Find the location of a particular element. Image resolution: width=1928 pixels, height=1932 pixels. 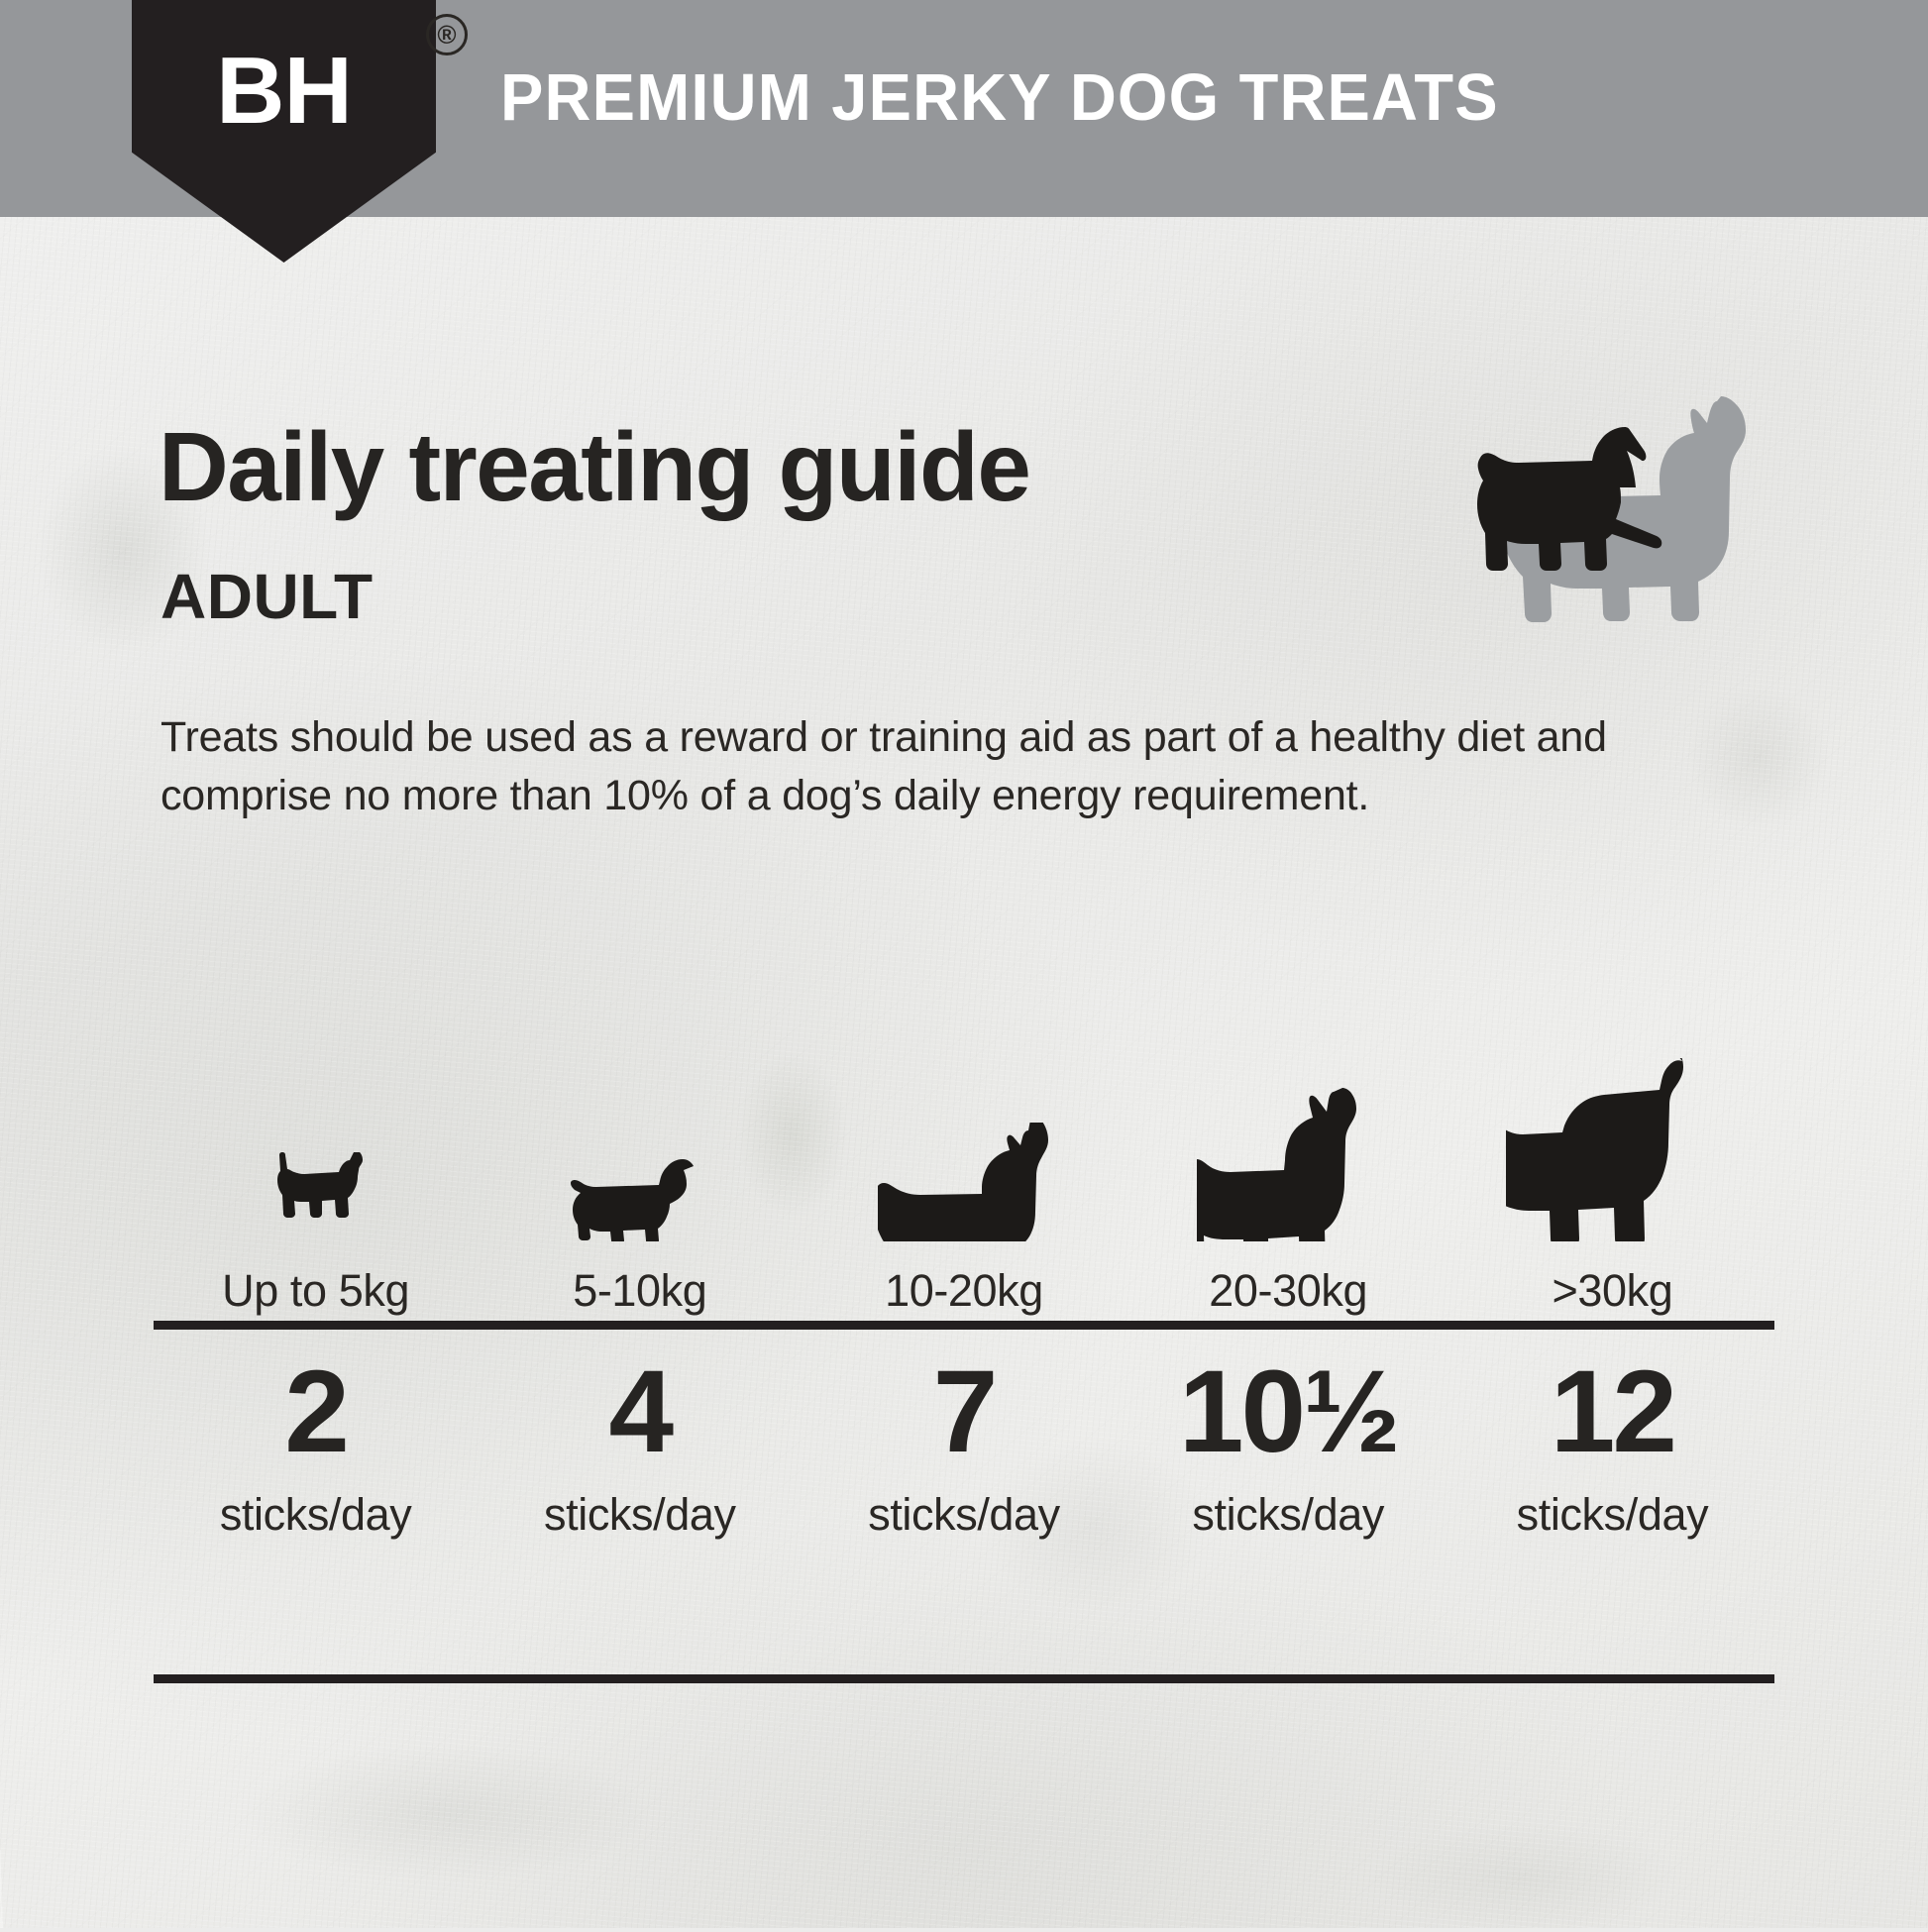

quantity-cell-up-to-5kg: 2 sticks/day is located at coordinates (316, 1442).